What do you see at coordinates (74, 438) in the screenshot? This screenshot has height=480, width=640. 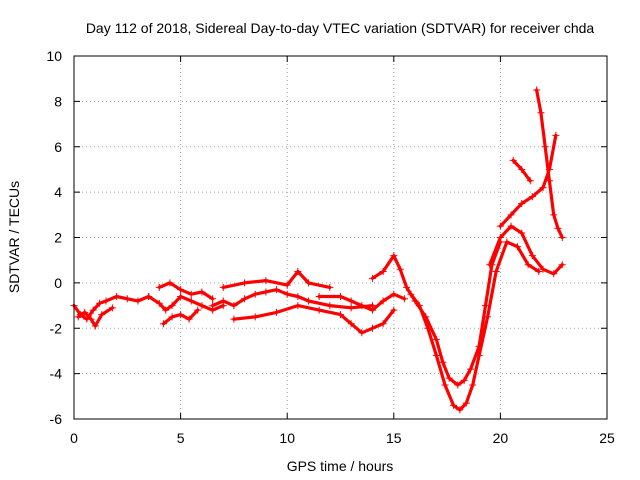 I see `x-tick-label: 0` at bounding box center [74, 438].